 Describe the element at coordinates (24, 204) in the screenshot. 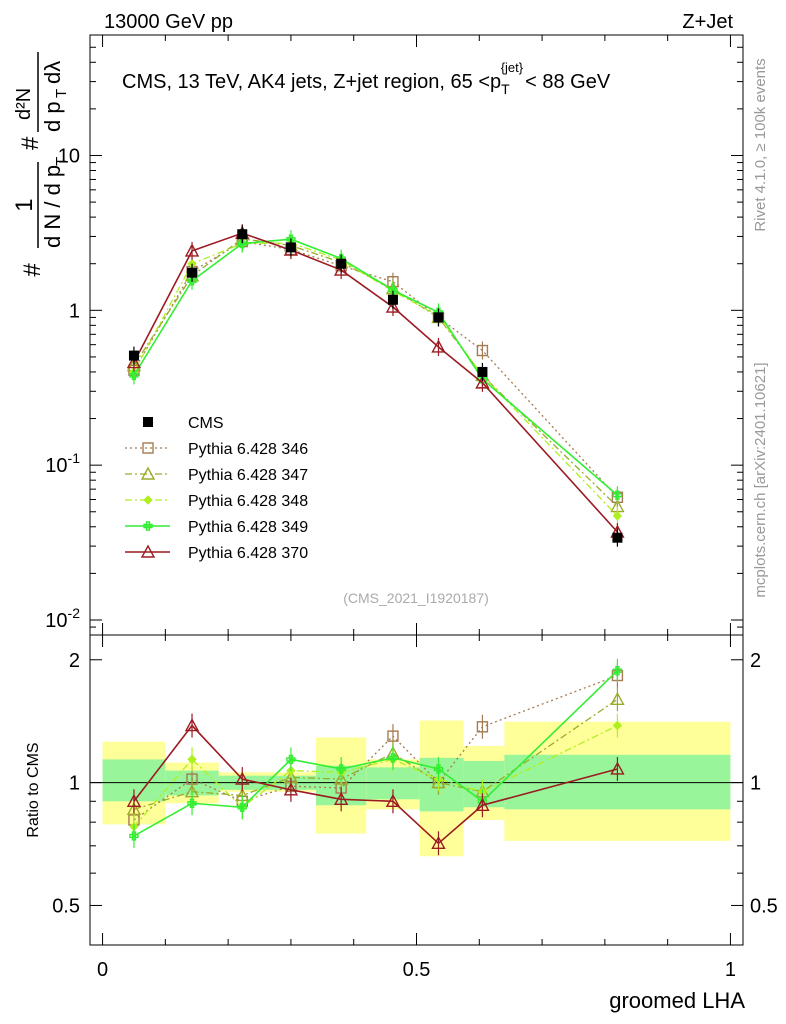

I see `ylabel-one: 1` at that location.